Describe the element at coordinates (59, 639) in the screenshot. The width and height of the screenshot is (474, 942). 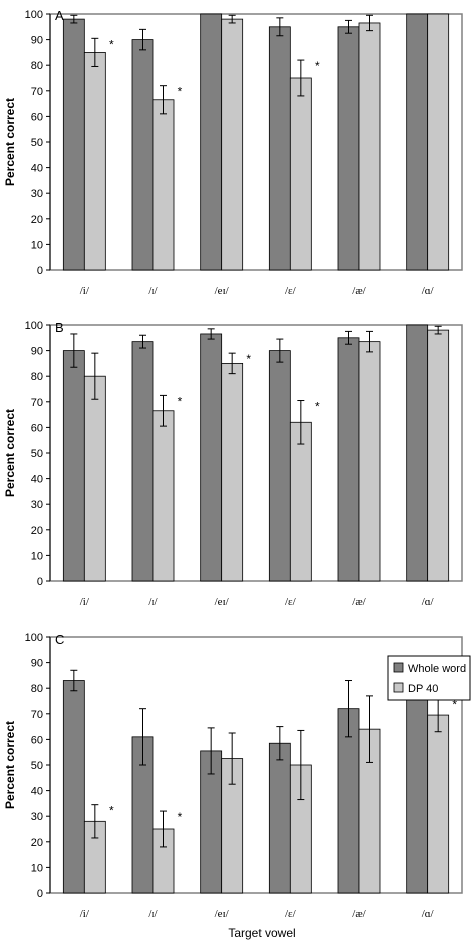
I see `panel-label: C` at that location.